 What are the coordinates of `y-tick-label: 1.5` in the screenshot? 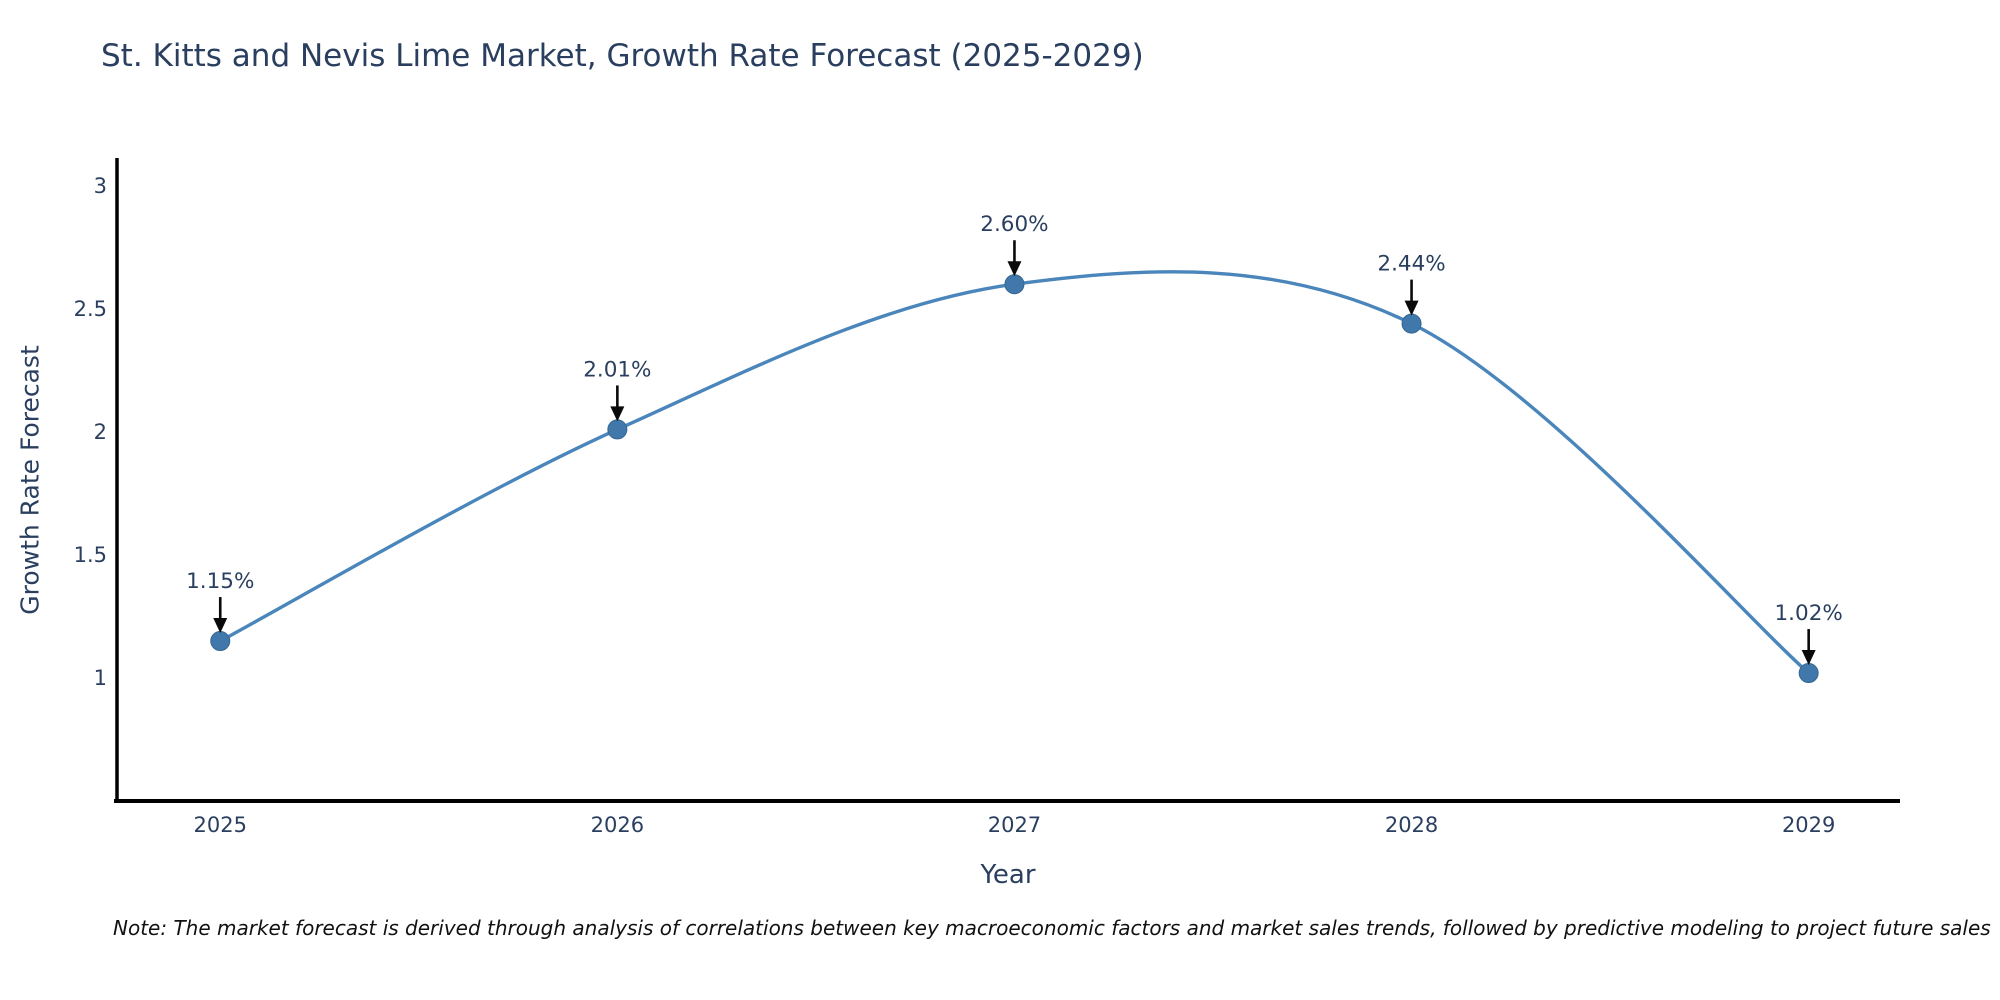 It's located at (90, 555).